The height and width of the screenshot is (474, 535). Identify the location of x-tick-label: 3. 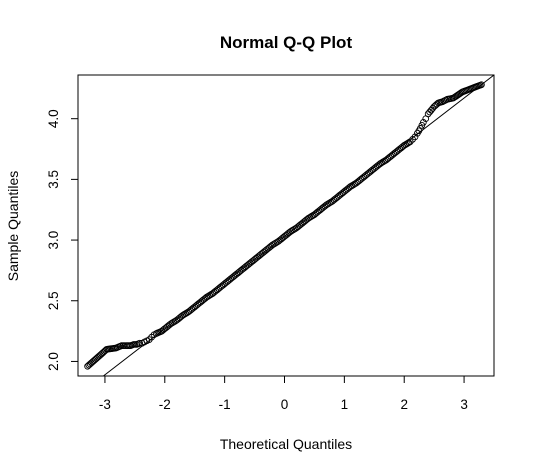
(464, 404).